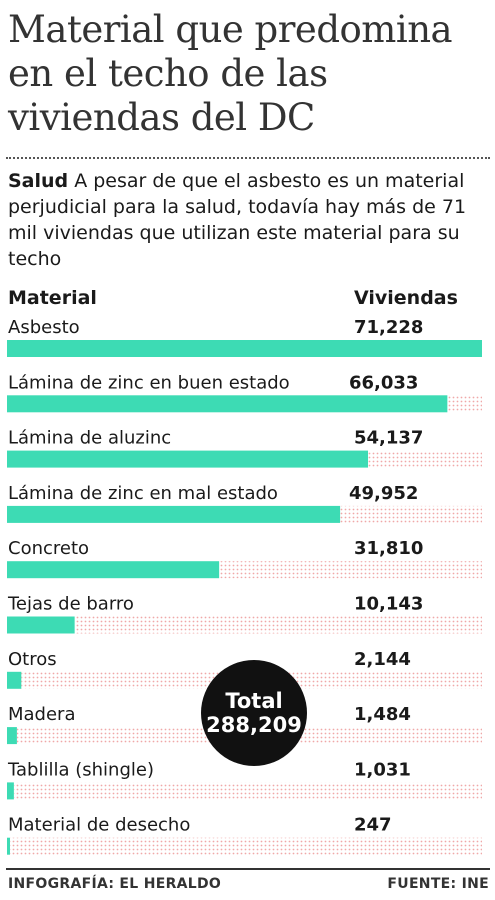 This screenshot has width=495, height=900. I want to click on footer-credit: INFOGRAFÍA: EL HERALDO, so click(115, 884).